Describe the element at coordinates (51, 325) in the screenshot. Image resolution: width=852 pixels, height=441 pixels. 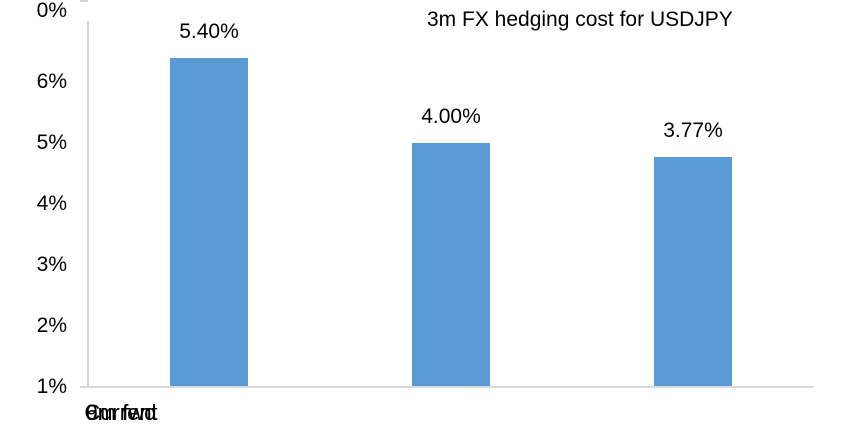
I see `y-axis-tick-label: 2%` at that location.